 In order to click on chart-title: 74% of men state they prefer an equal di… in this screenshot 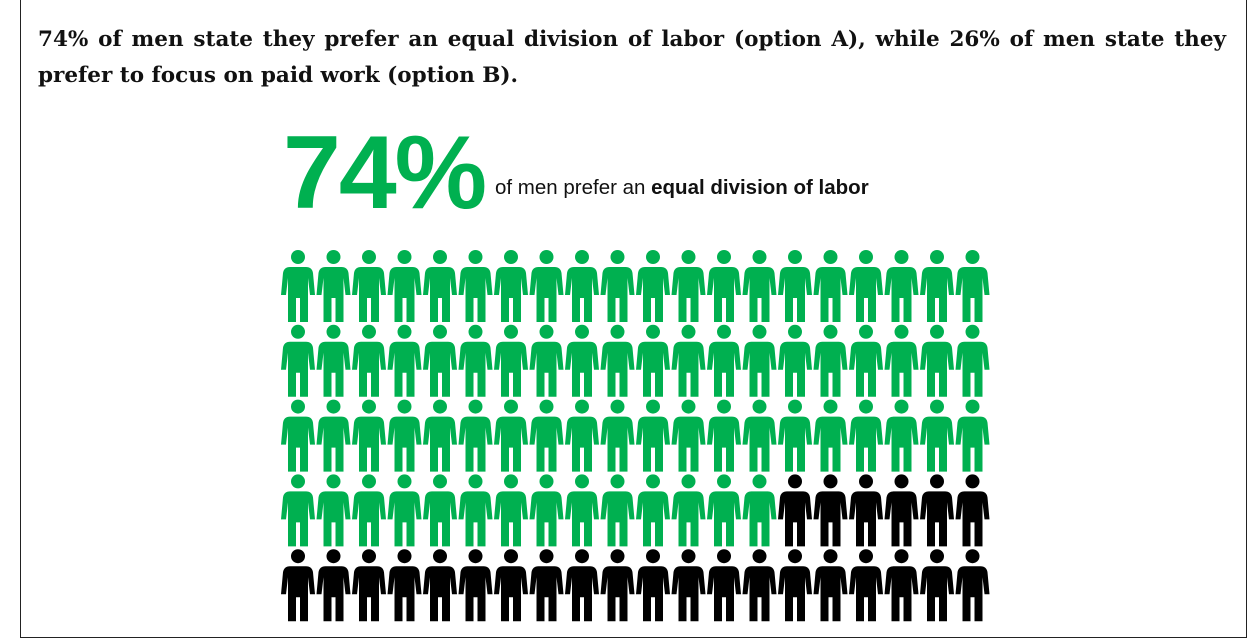, I will do `click(632, 57)`.